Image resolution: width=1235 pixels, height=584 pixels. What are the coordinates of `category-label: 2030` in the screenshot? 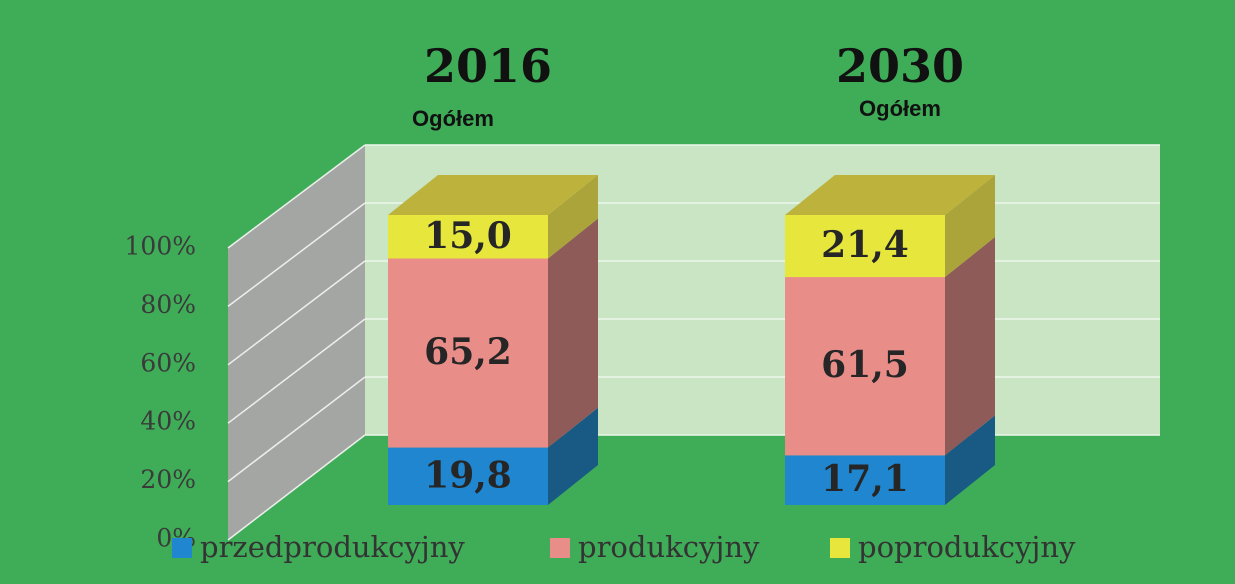 It's located at (900, 66).